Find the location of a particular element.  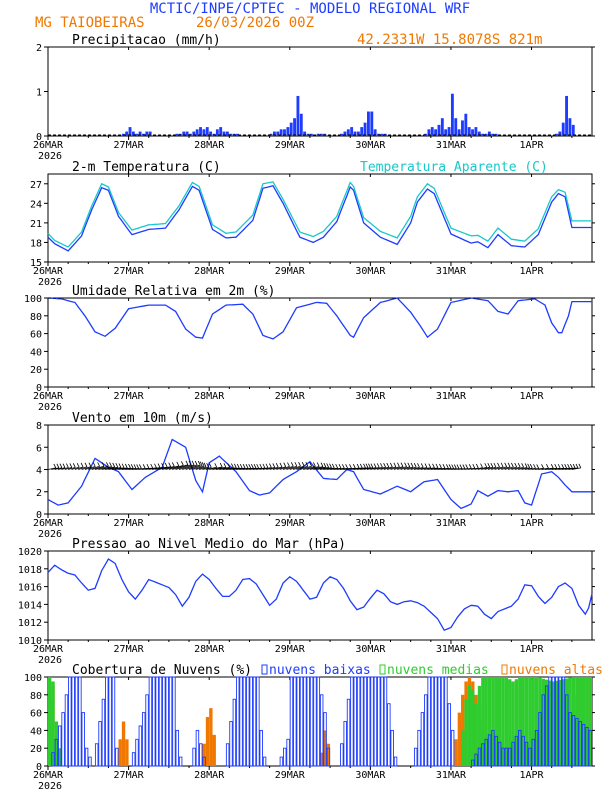

y-tick-label: 0 is located at coordinates (39, 767).